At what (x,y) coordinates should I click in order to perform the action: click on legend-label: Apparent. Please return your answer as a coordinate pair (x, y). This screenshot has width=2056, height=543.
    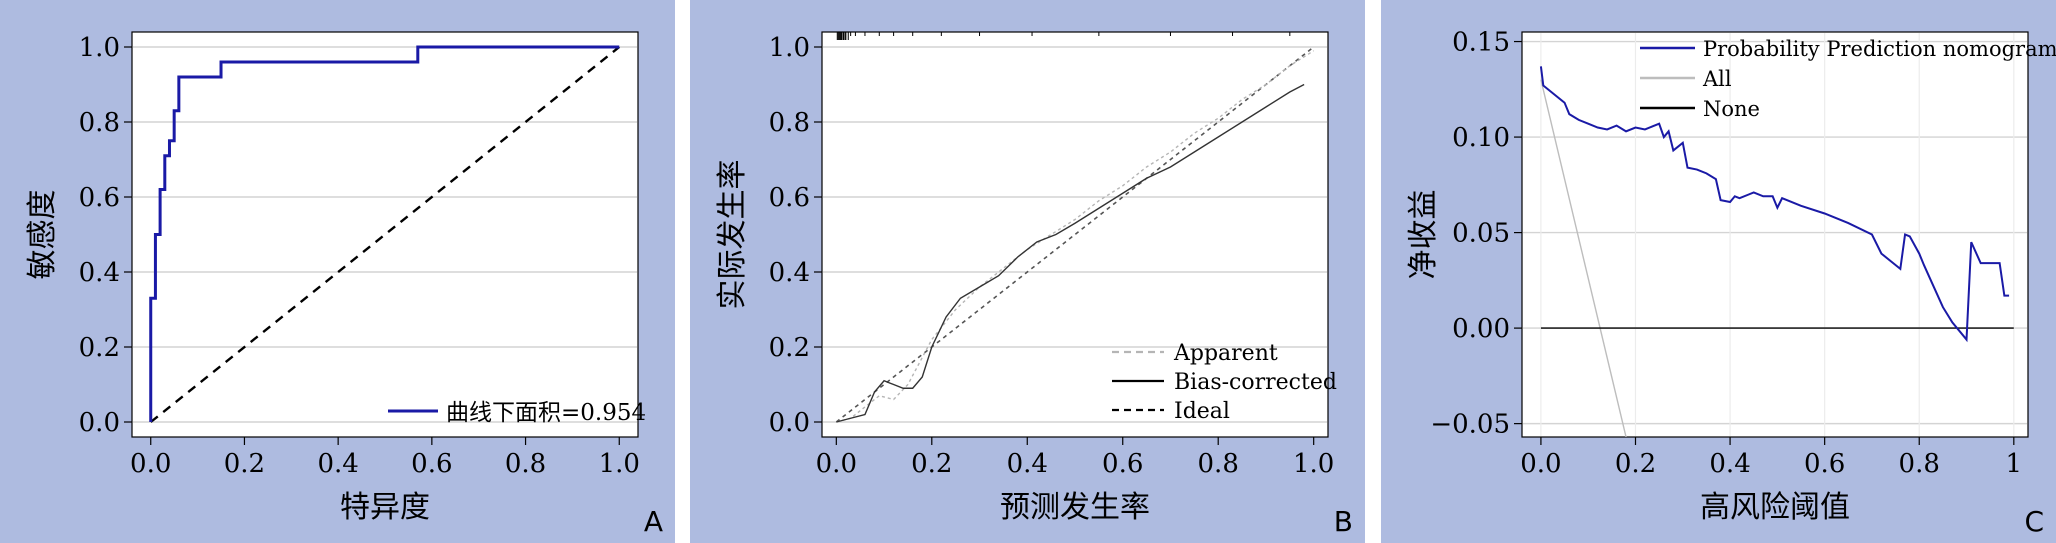
    Looking at the image, I should click on (1225, 353).